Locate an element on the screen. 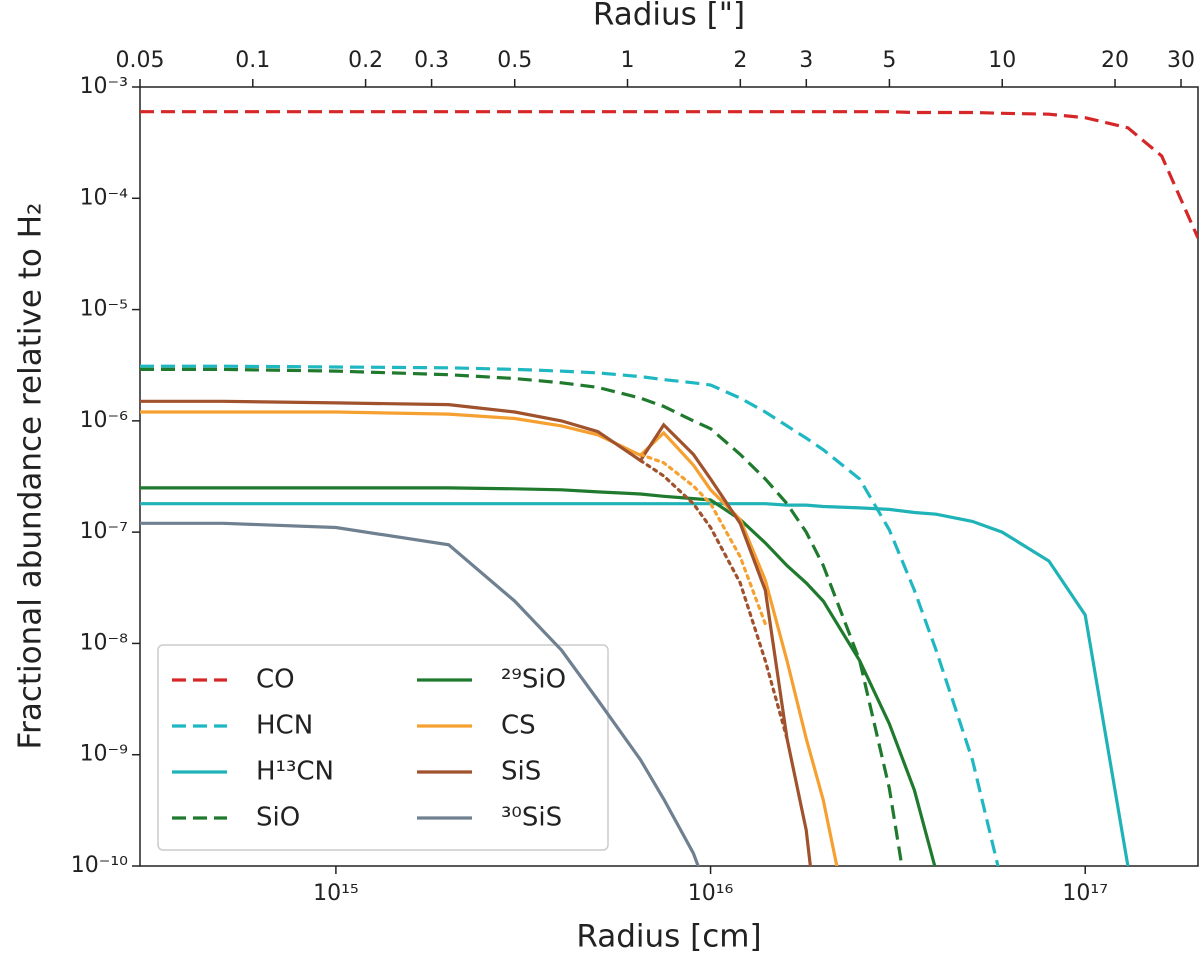 This screenshot has height=957, width=1200. x2-tick-label: 0.05 is located at coordinates (140, 60).